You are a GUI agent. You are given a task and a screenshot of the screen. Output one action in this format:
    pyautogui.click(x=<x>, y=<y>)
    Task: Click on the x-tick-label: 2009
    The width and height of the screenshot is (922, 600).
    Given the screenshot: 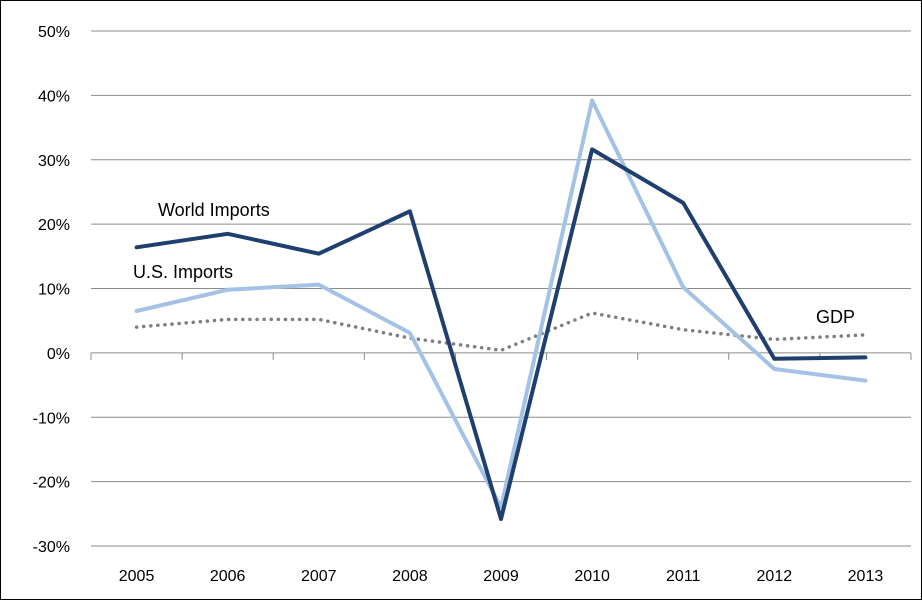 What is the action you would take?
    pyautogui.click(x=501, y=576)
    